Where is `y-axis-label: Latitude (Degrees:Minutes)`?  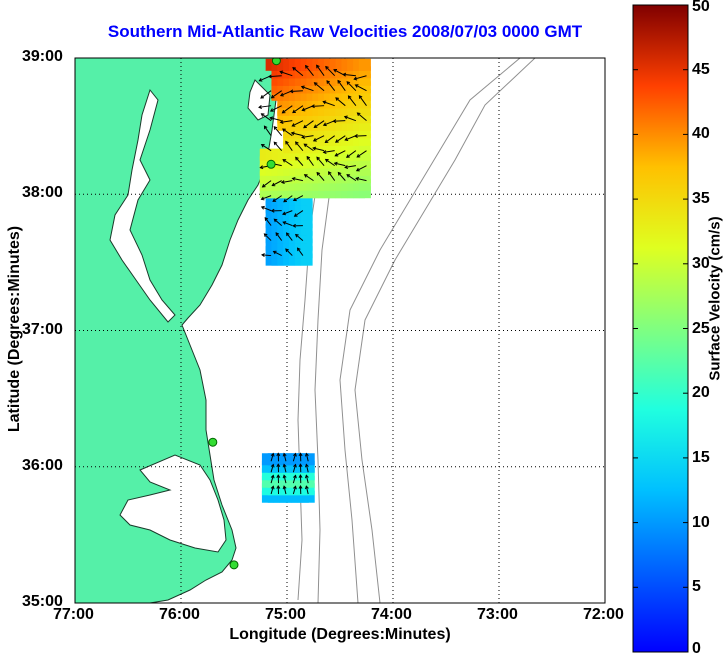
y-axis-label: Latitude (Degrees:Minutes) is located at coordinates (14, 329).